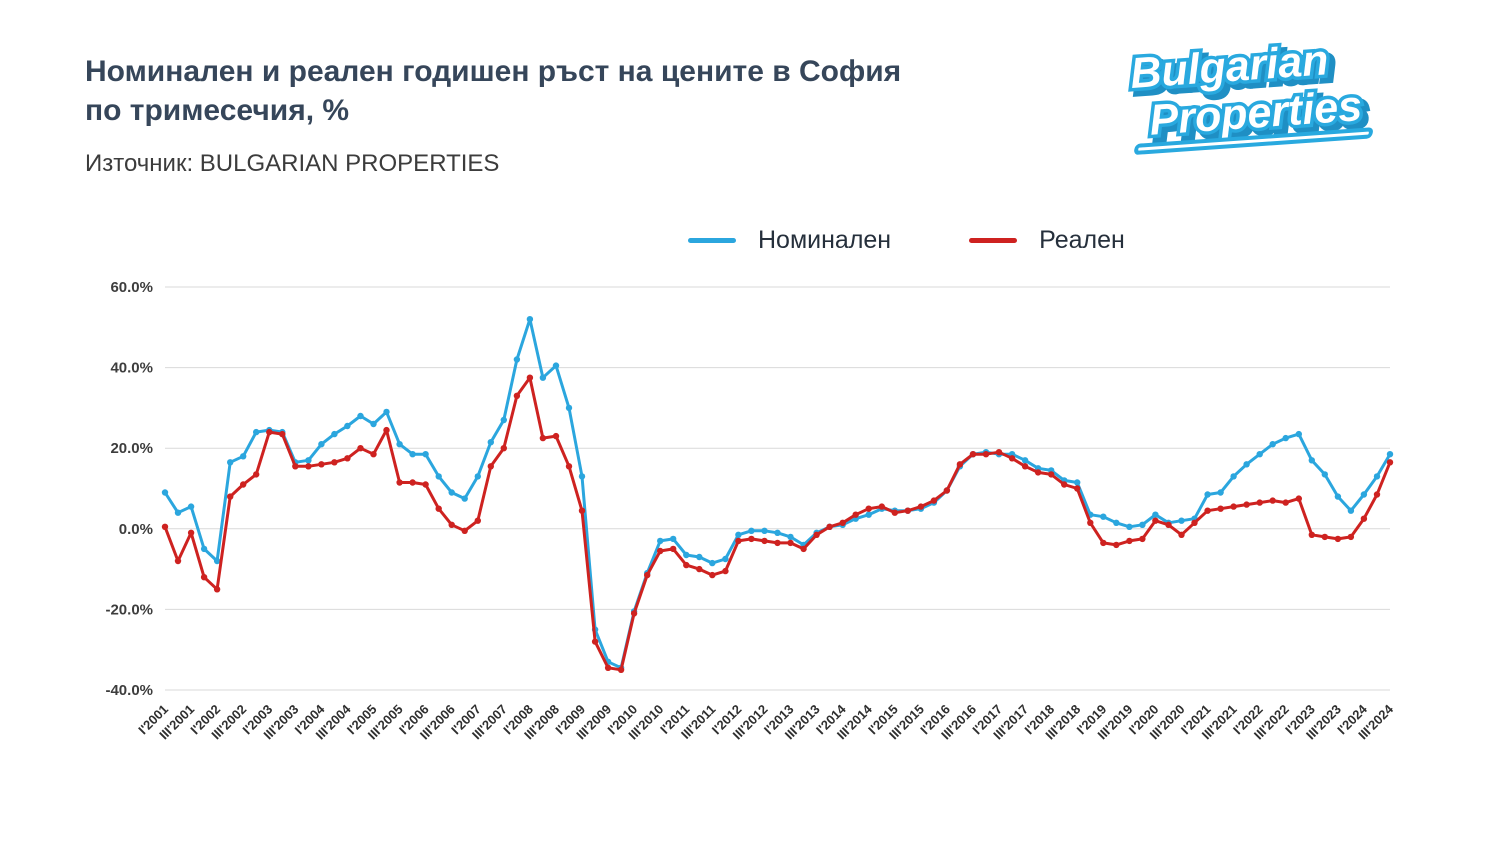 The width and height of the screenshot is (1500, 844). I want to click on legend-label-real: Реален, so click(1082, 240).